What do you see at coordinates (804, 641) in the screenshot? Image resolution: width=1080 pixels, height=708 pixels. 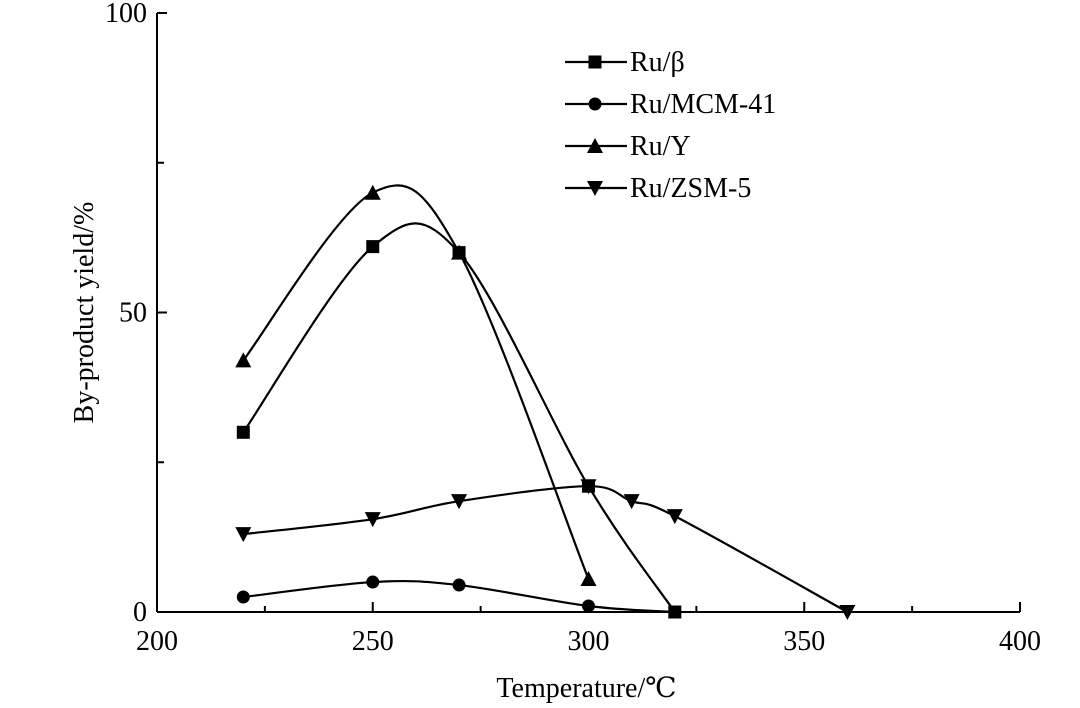 I see `x-tick-label: 350` at bounding box center [804, 641].